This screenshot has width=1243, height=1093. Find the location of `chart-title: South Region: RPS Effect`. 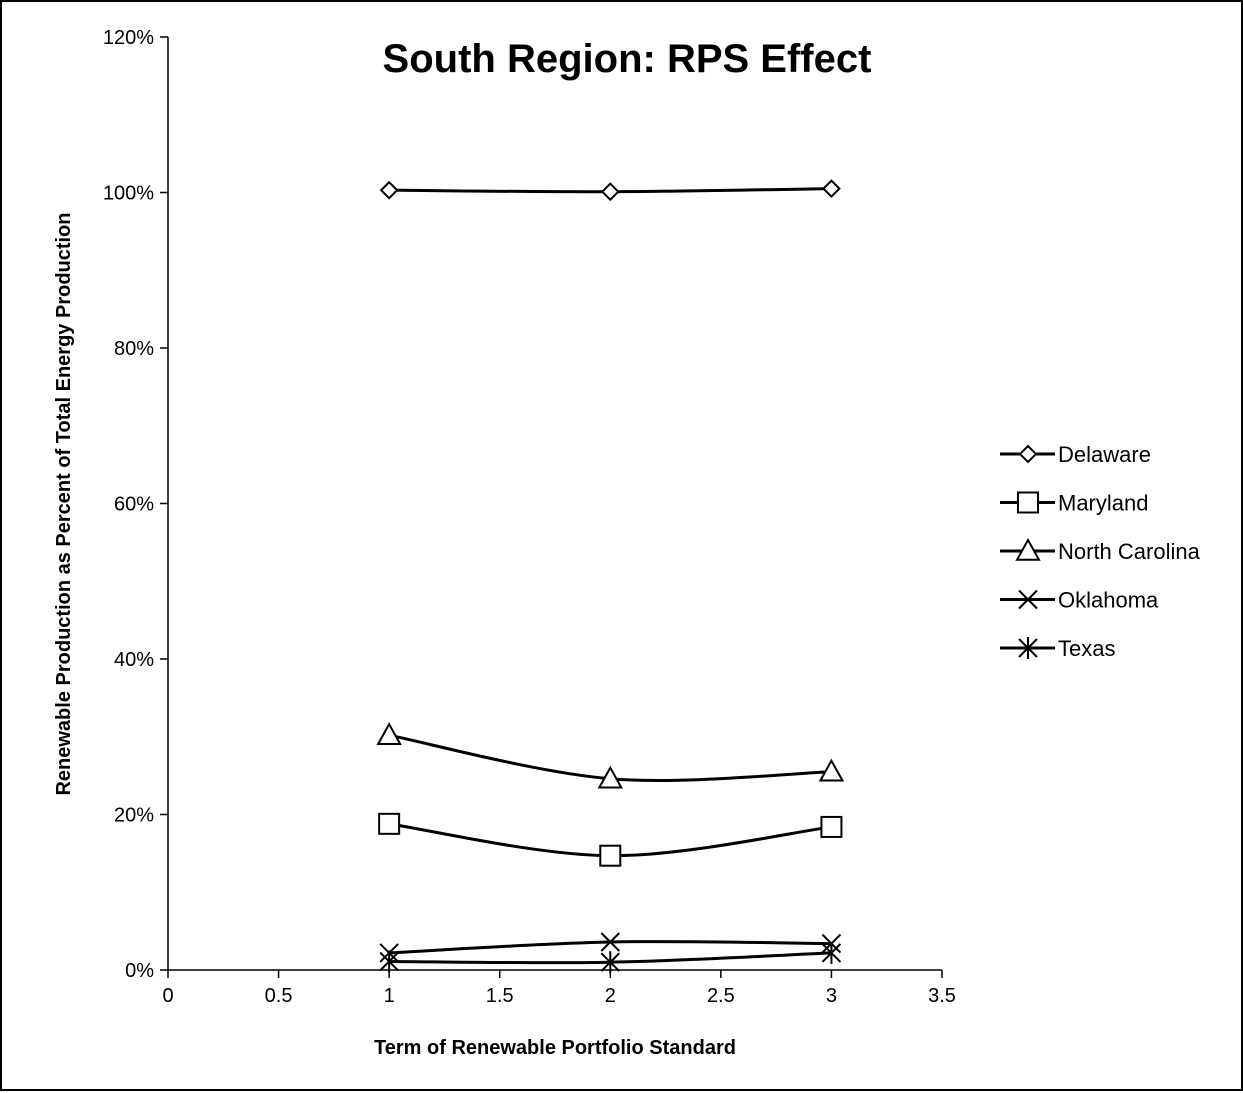

chart-title: South Region: RPS Effect is located at coordinates (627, 59).